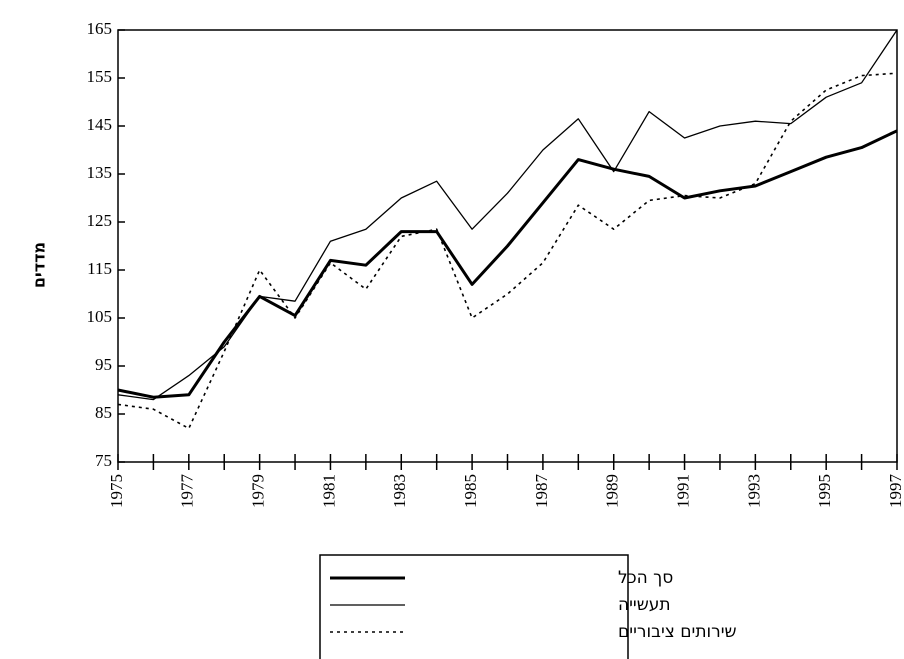 Image resolution: width=904 pixels, height=659 pixels. What do you see at coordinates (99, 268) in the screenshot?
I see `y-tick-label: 115` at bounding box center [99, 268].